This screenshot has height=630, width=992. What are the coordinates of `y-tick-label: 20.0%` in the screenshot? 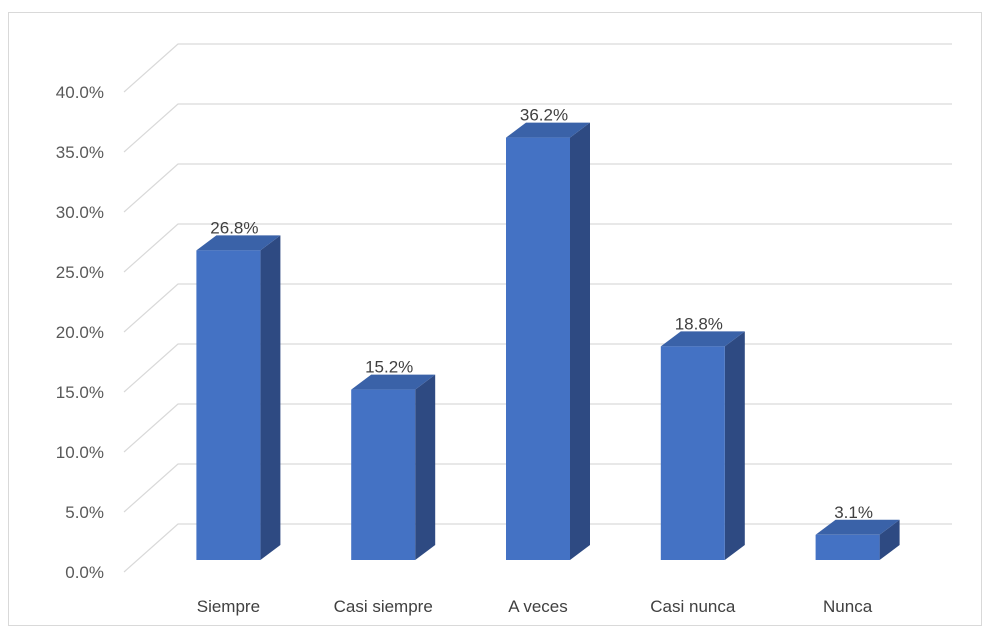 It's located at (80, 332).